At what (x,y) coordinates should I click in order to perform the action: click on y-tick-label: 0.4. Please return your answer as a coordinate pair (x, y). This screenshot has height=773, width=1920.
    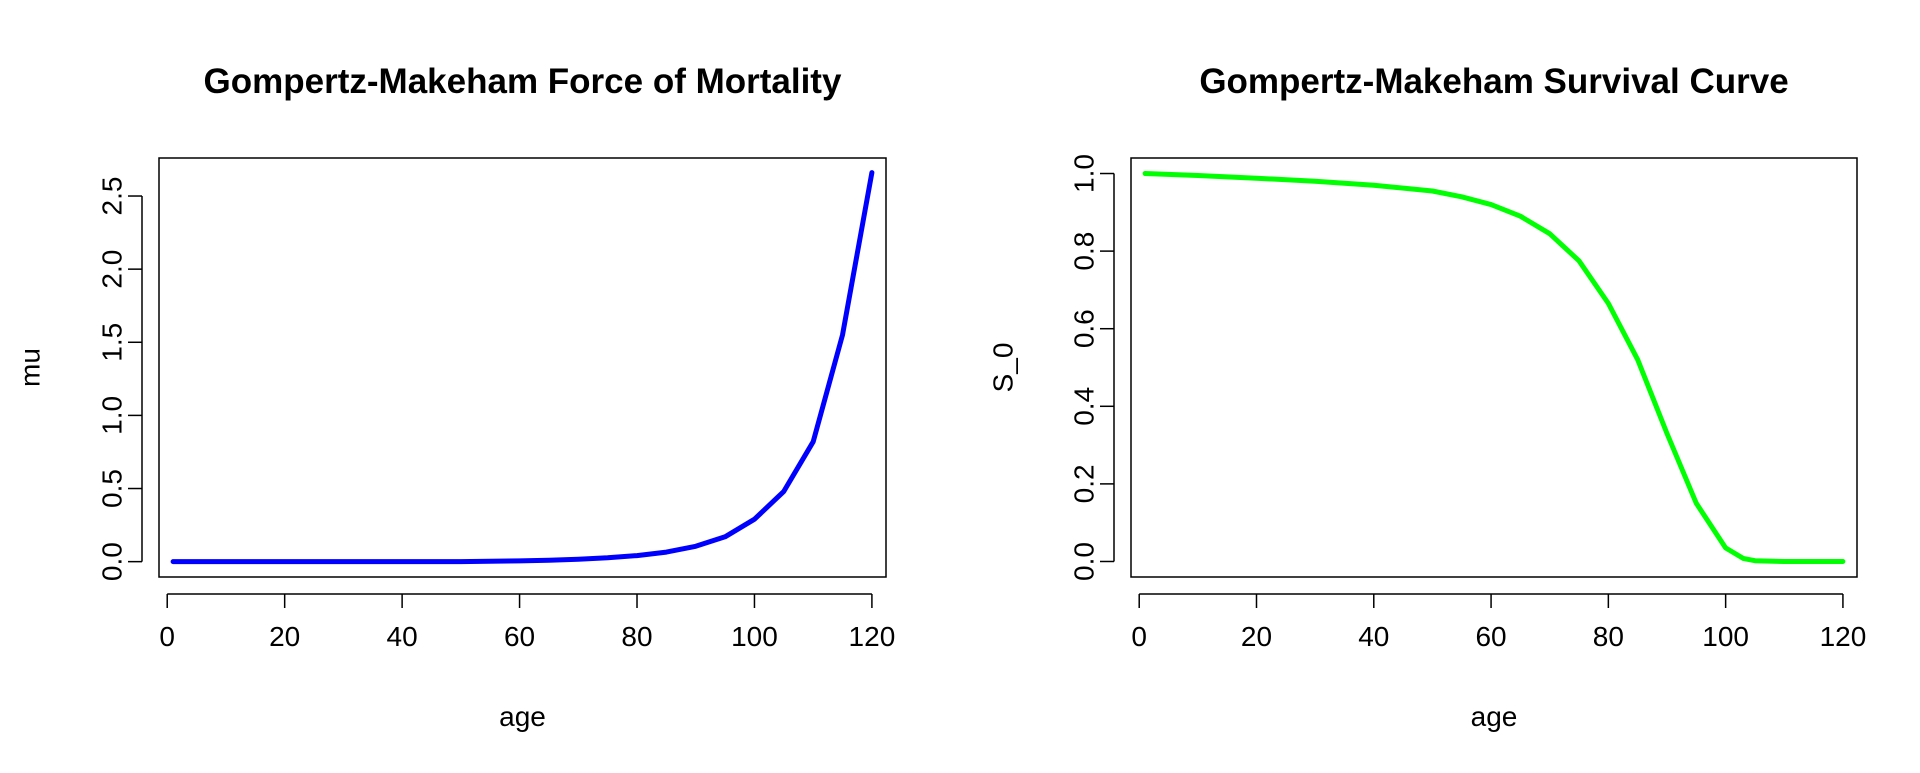
    Looking at the image, I should click on (1084, 406).